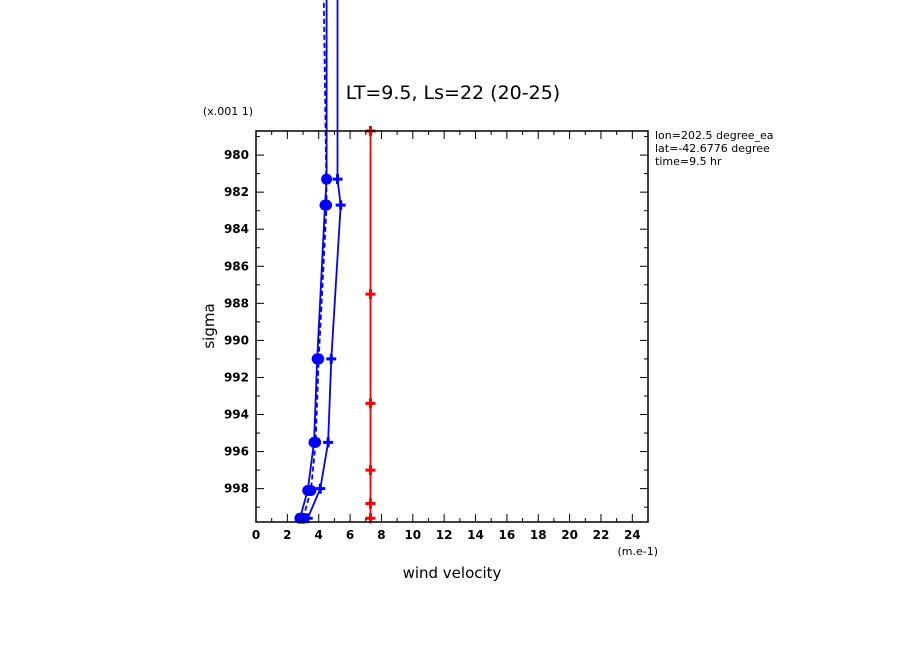 The width and height of the screenshot is (904, 654). I want to click on y-tick-label: 986, so click(236, 266).